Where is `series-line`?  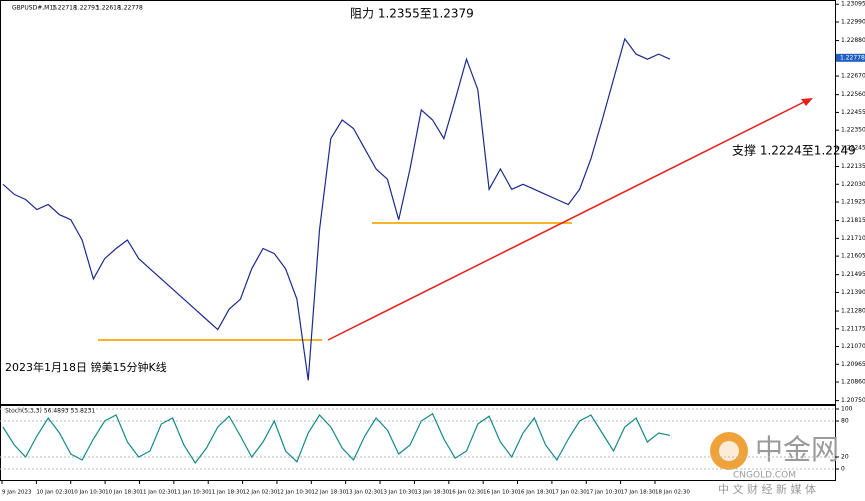 series-line is located at coordinates (336, 438).